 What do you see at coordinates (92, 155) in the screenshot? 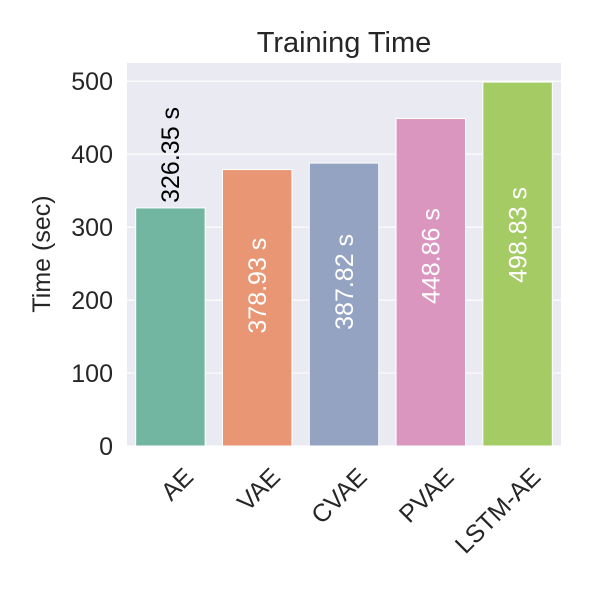
I see `y-tick-label: 400` at bounding box center [92, 155].